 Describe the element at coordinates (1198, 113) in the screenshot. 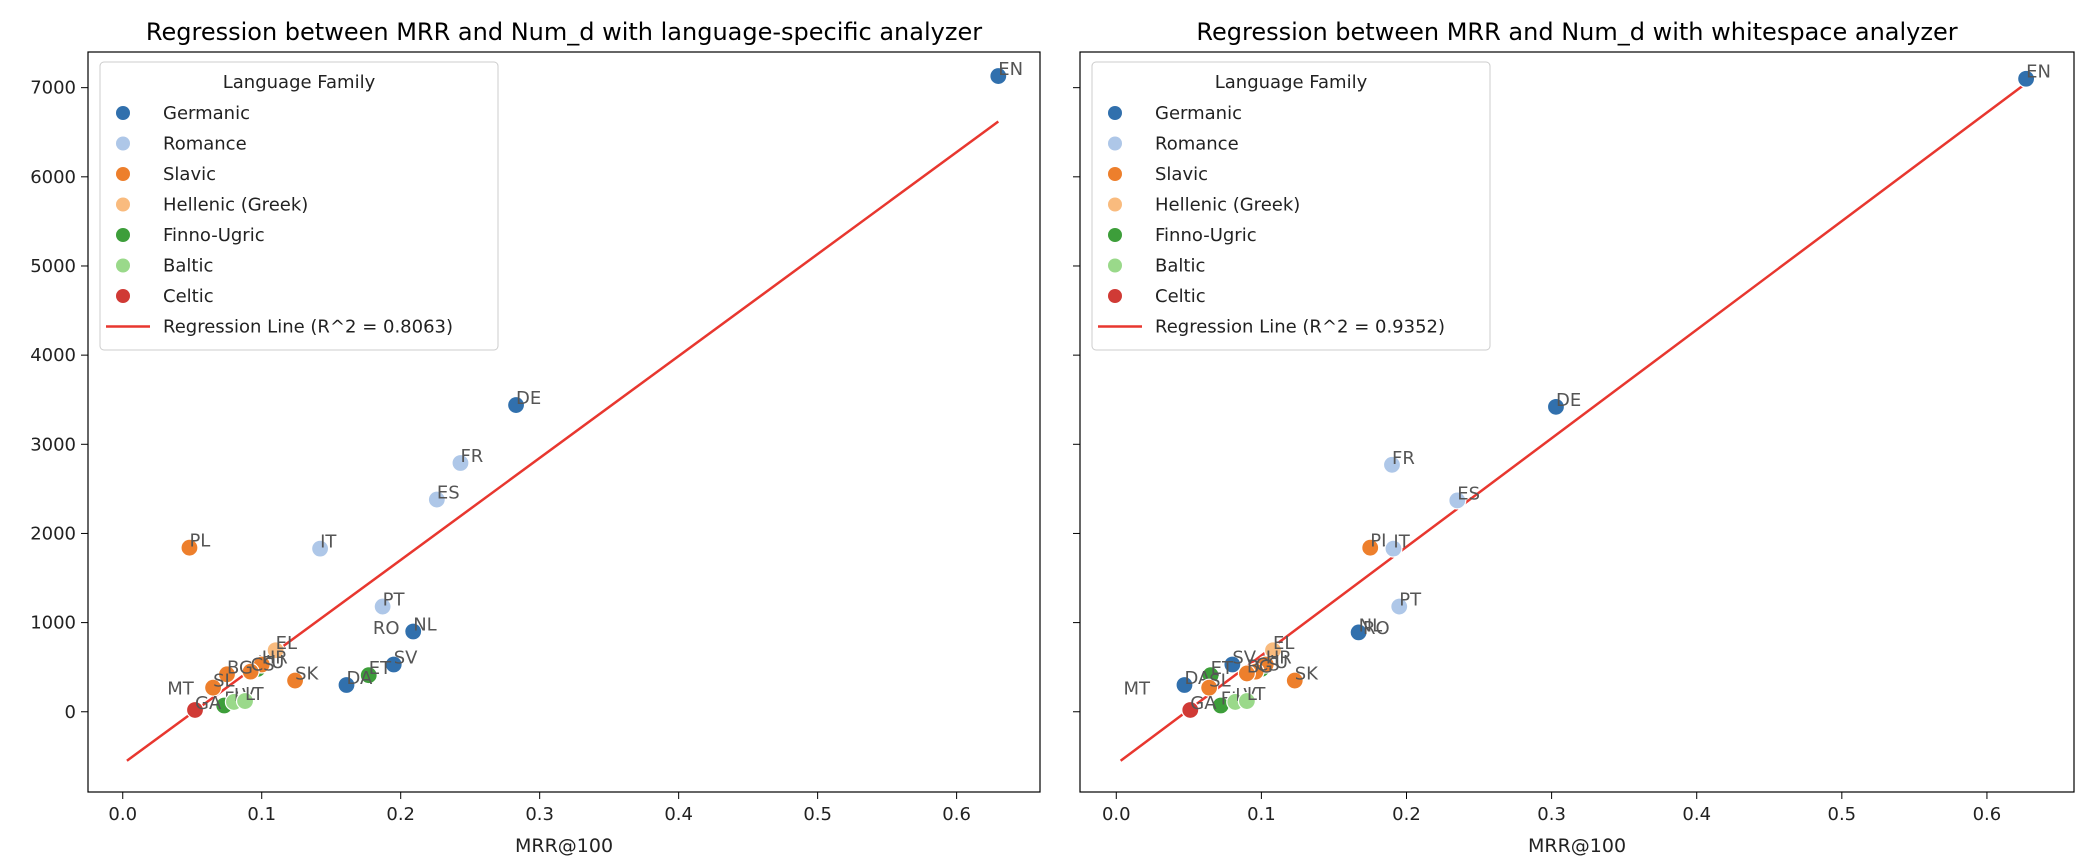

I see `legend-entry: Germanic` at that location.